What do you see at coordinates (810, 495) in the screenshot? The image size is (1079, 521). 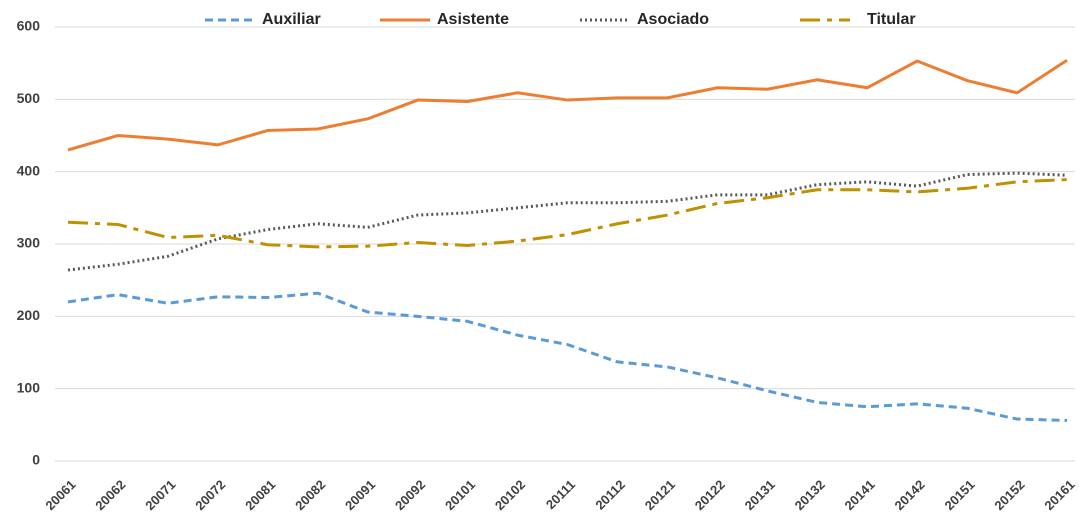 I see `x-tick-label: 20132` at bounding box center [810, 495].